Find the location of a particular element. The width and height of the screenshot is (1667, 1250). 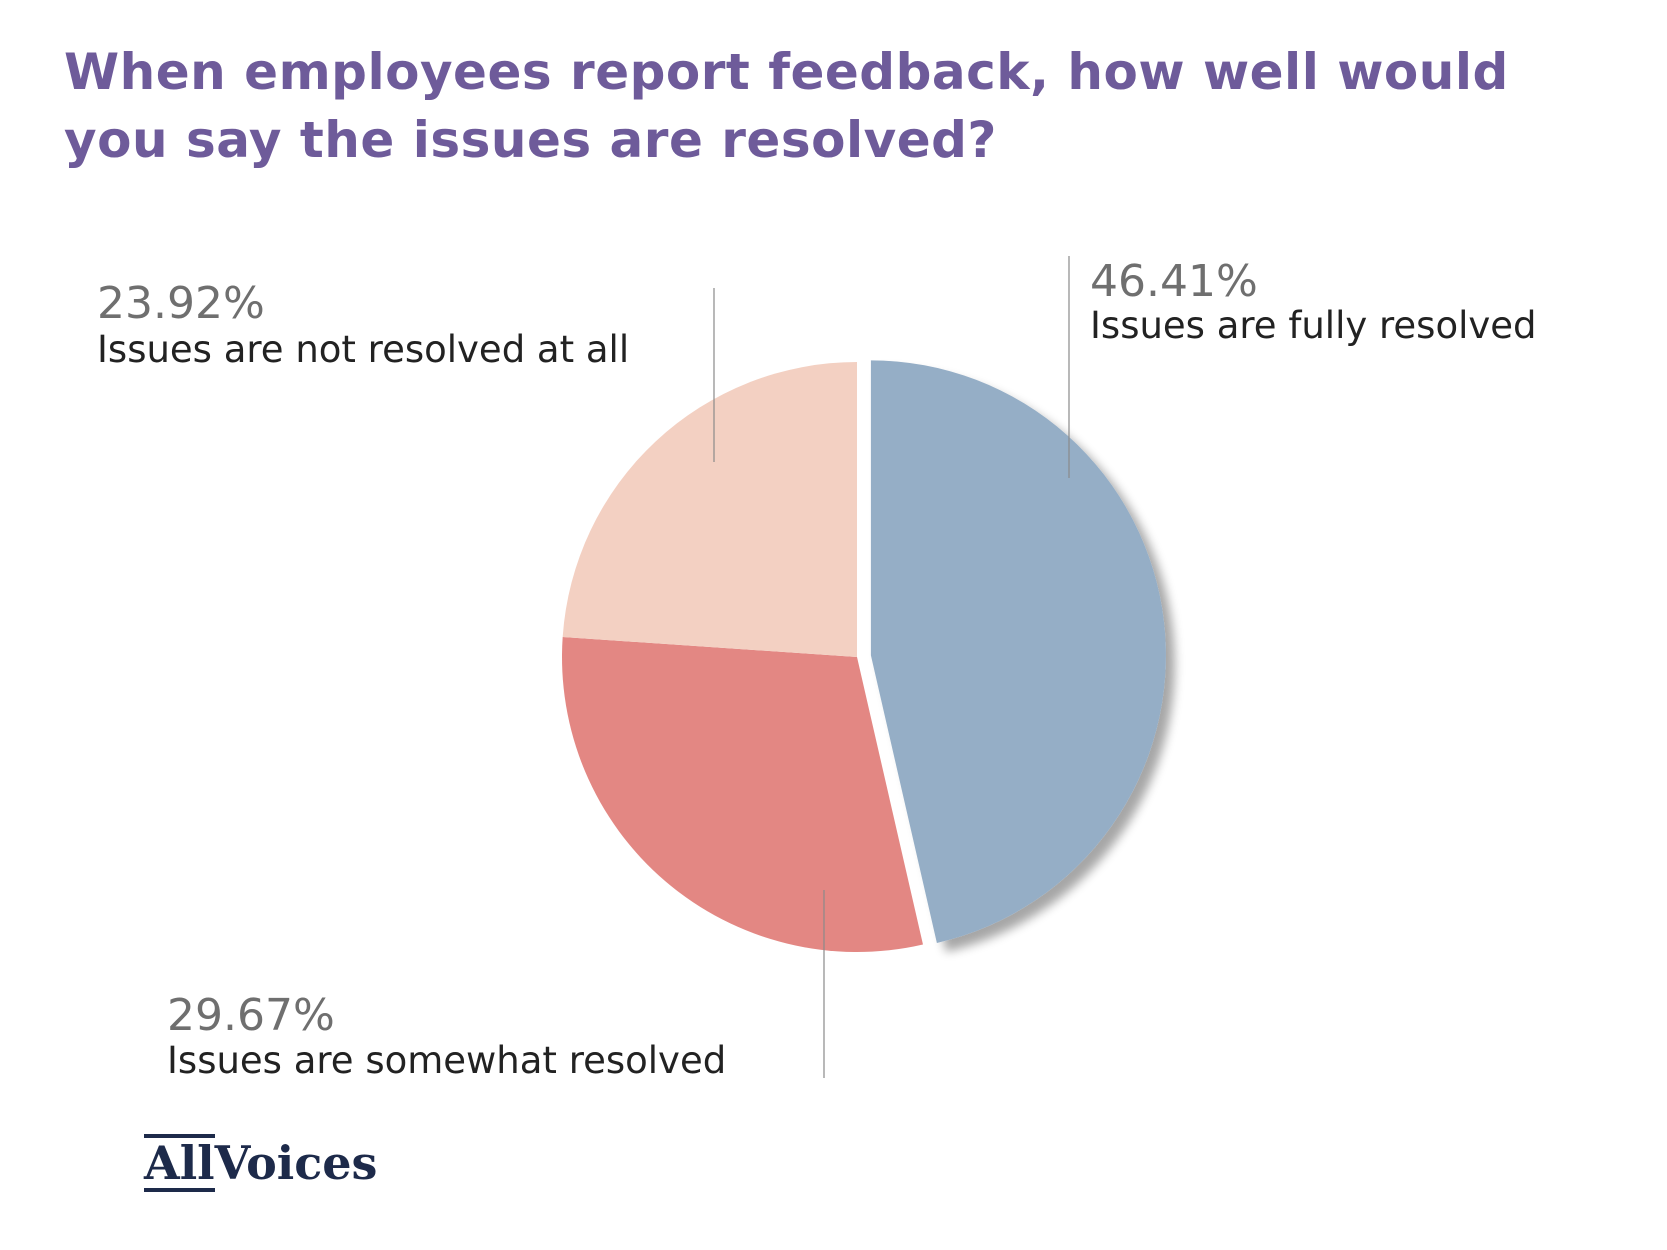

allvoices-logo: All Voices is located at coordinates (260, 1160).